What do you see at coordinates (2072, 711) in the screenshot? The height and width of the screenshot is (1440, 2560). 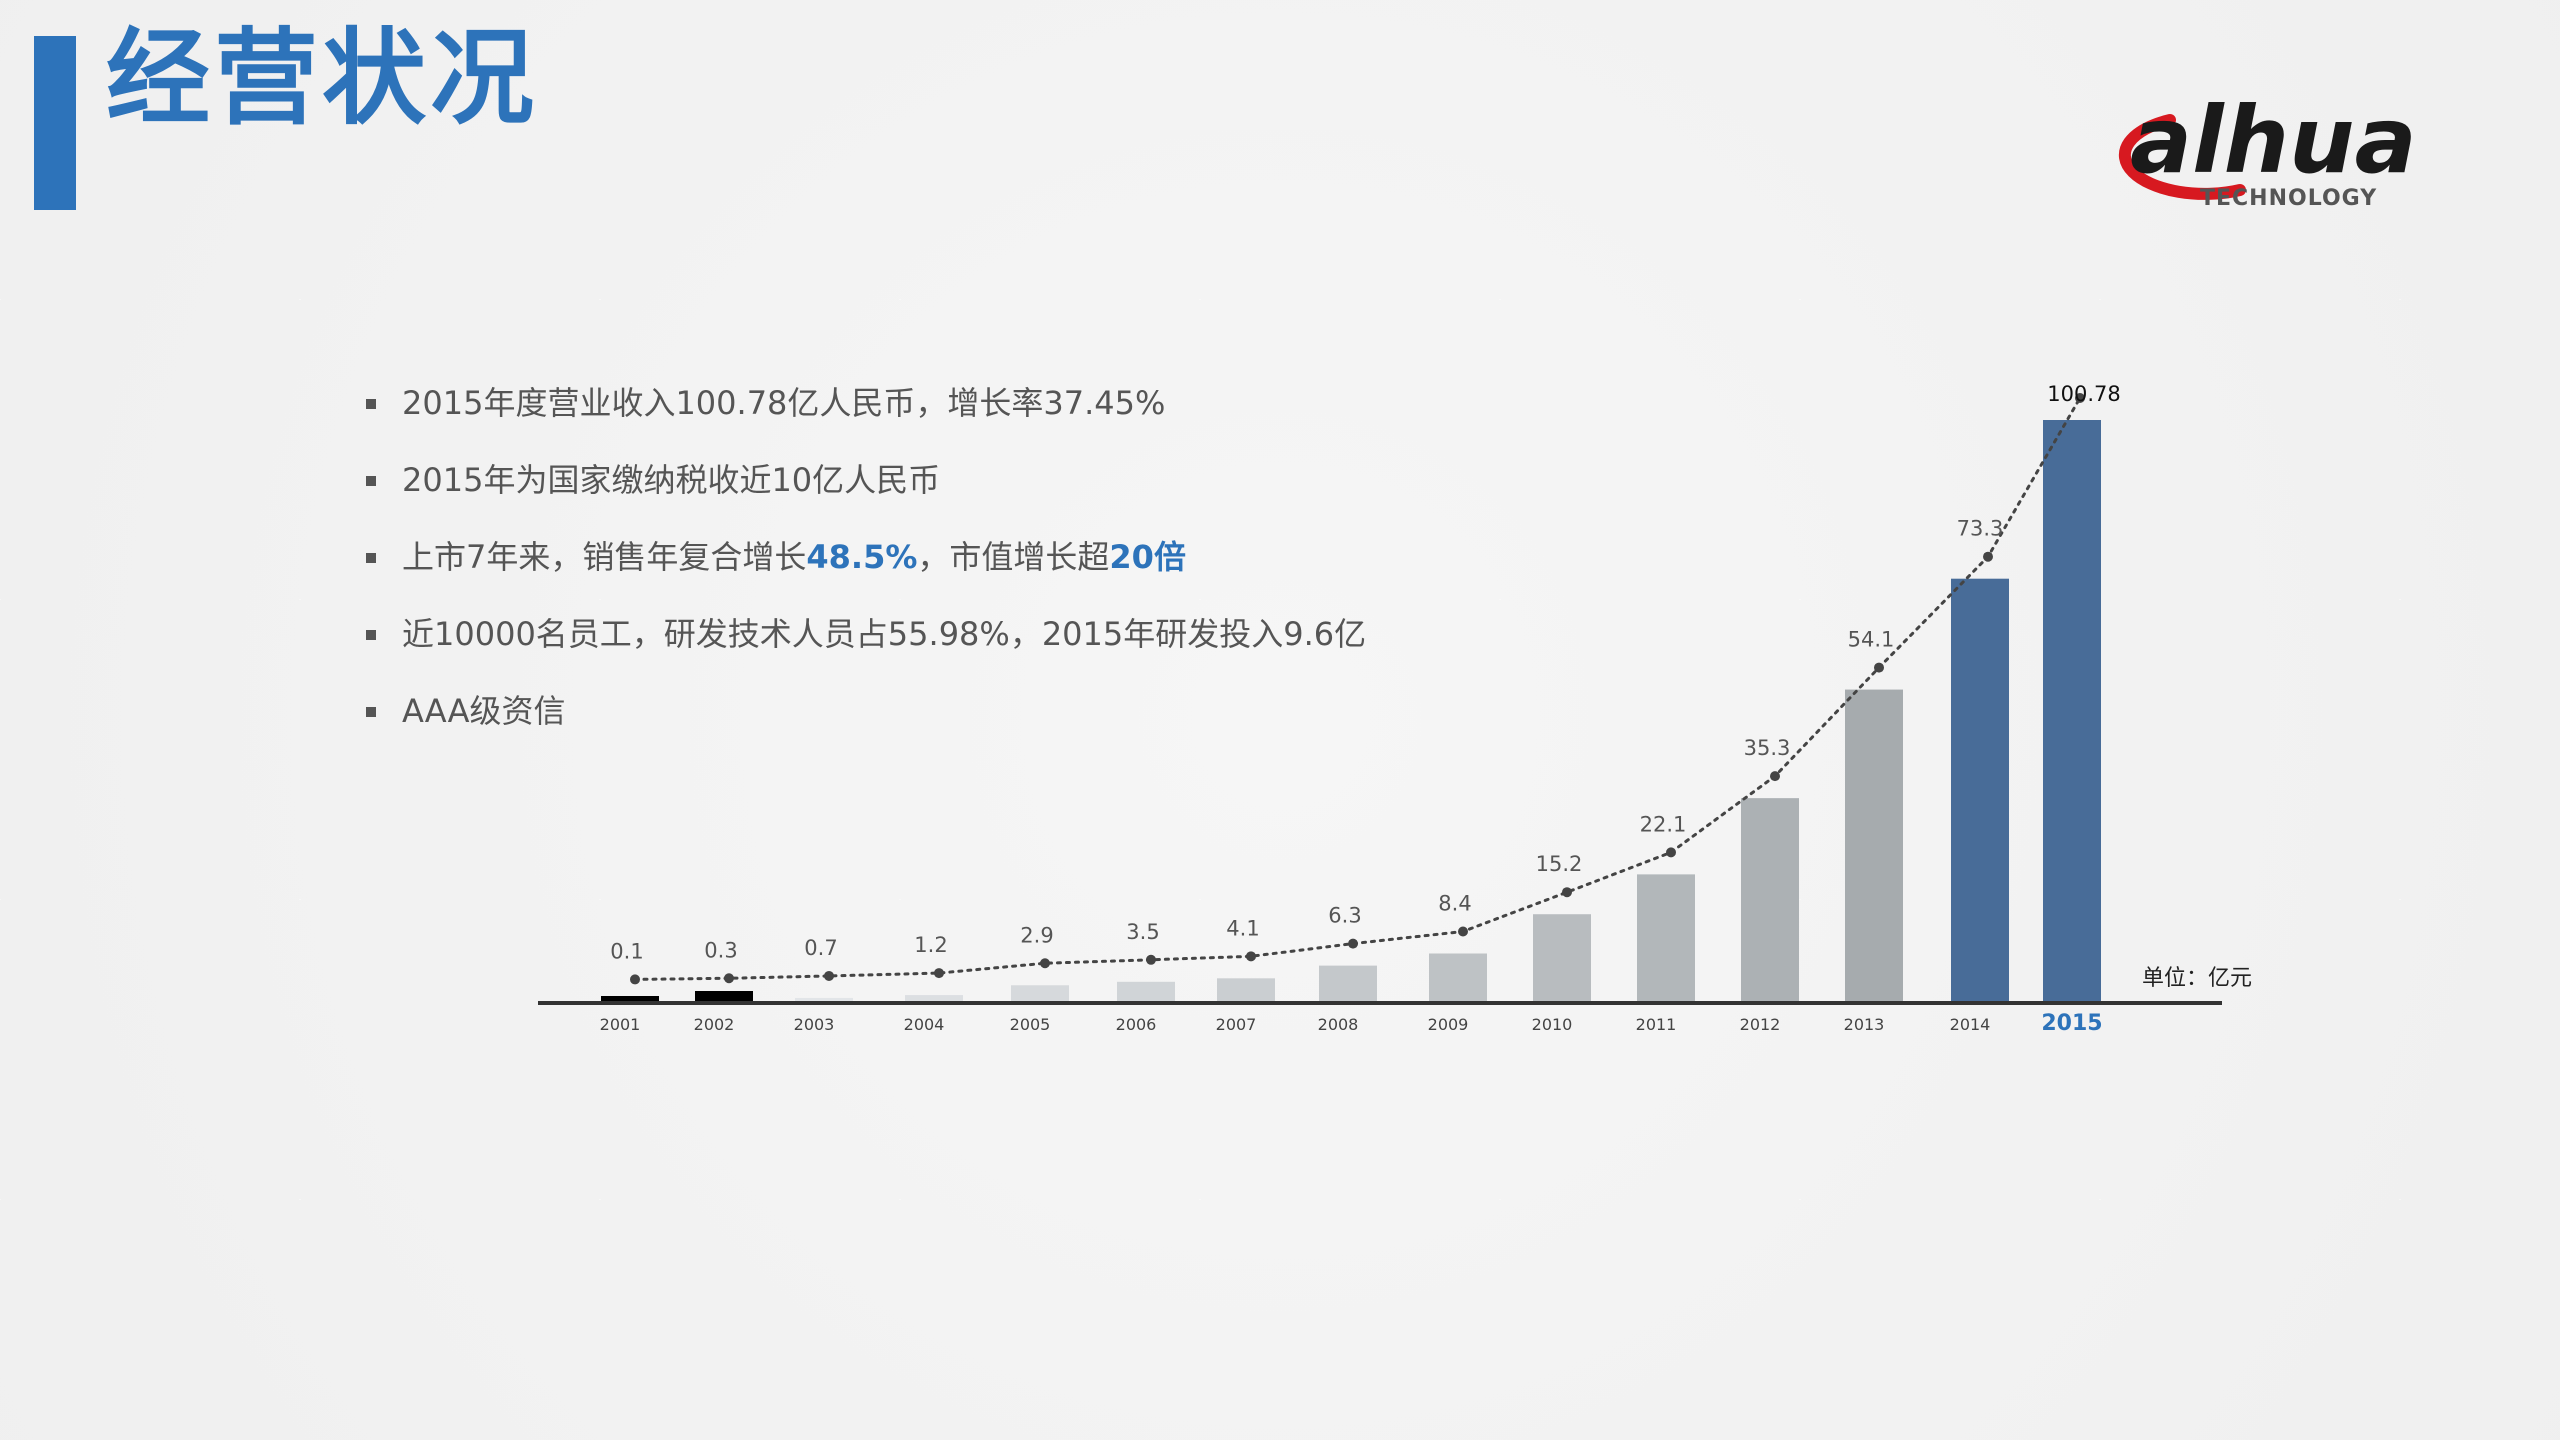 I see `bar-2015` at bounding box center [2072, 711].